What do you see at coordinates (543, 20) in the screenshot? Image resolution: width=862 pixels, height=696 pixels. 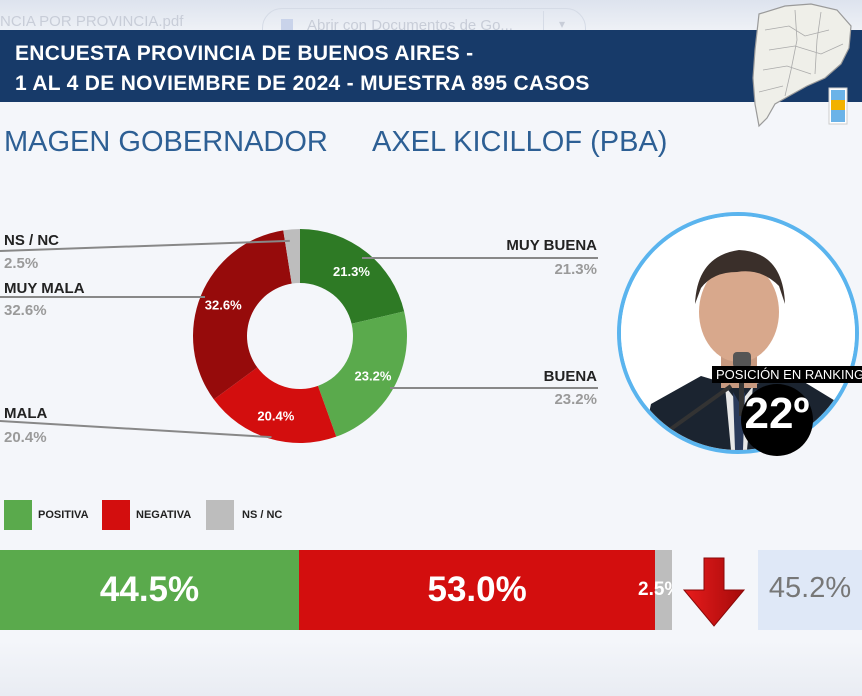 I see `divider` at bounding box center [543, 20].